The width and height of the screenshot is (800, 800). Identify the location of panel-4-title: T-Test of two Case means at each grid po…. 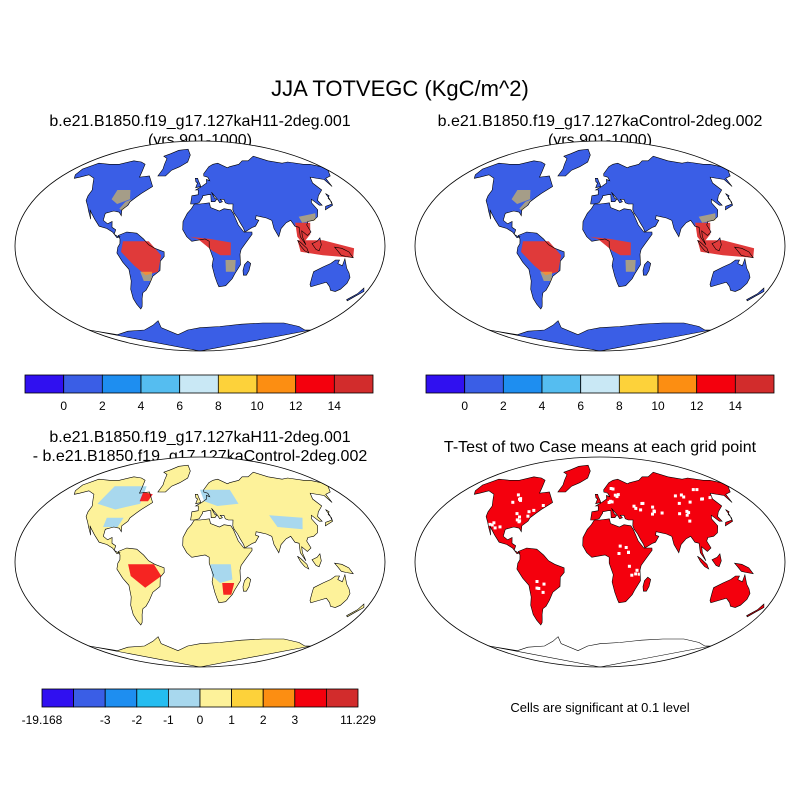
(600, 447).